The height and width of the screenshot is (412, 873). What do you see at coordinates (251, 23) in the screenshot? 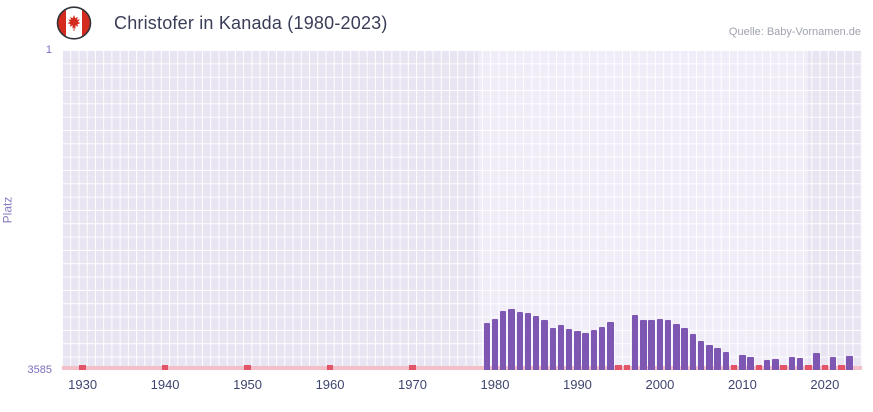
I see `chart-title: Christofer in Kanada (1980-2023)` at bounding box center [251, 23].